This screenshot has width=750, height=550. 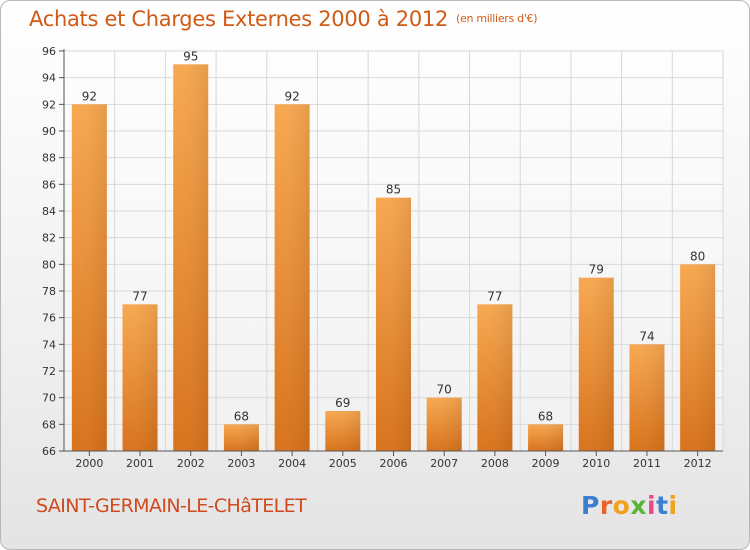 I want to click on x-tick-label: 2000, so click(x=89, y=463).